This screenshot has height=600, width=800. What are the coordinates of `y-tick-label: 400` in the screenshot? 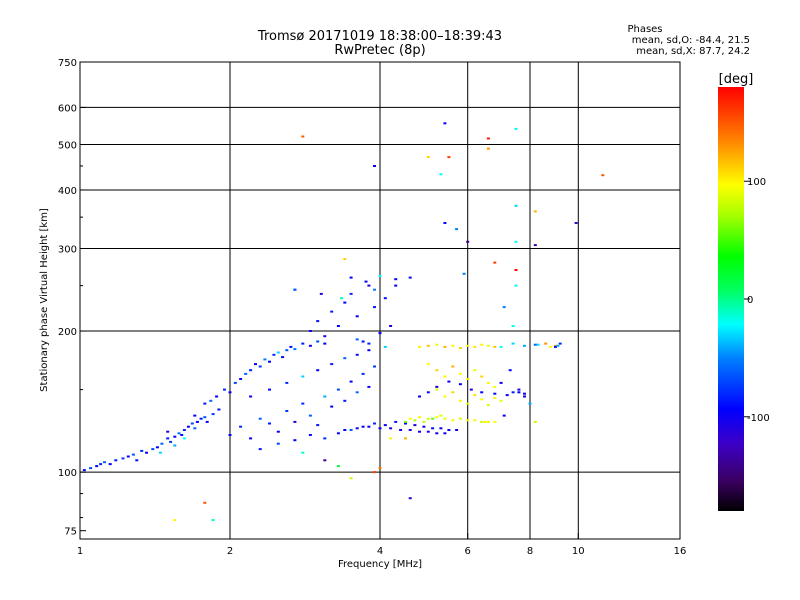 It's located at (67, 191).